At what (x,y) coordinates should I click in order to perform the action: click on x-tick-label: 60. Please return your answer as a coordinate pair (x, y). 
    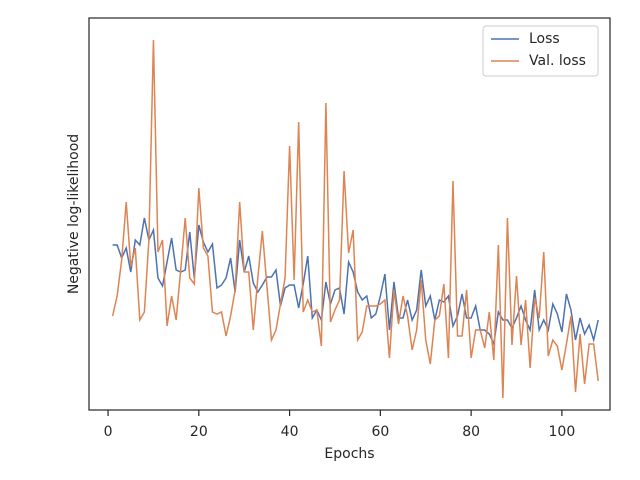
    Looking at the image, I should click on (380, 432).